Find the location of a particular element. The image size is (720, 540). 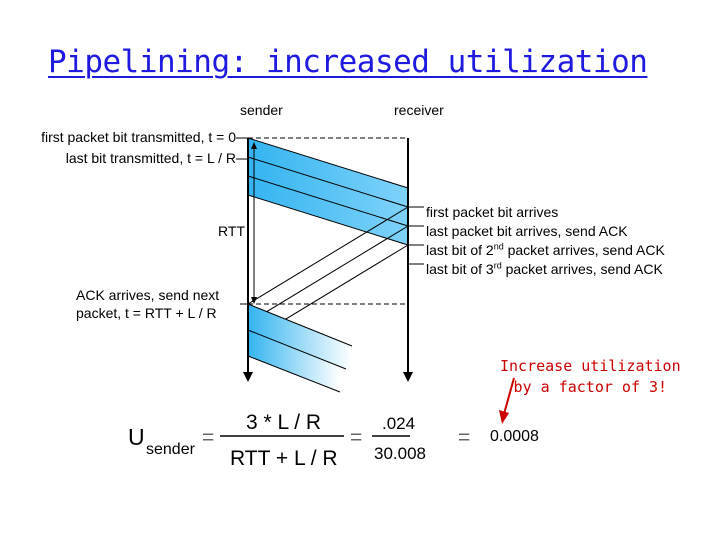

utilization-note: Increase utilization by a factor of 3! is located at coordinates (590, 377).